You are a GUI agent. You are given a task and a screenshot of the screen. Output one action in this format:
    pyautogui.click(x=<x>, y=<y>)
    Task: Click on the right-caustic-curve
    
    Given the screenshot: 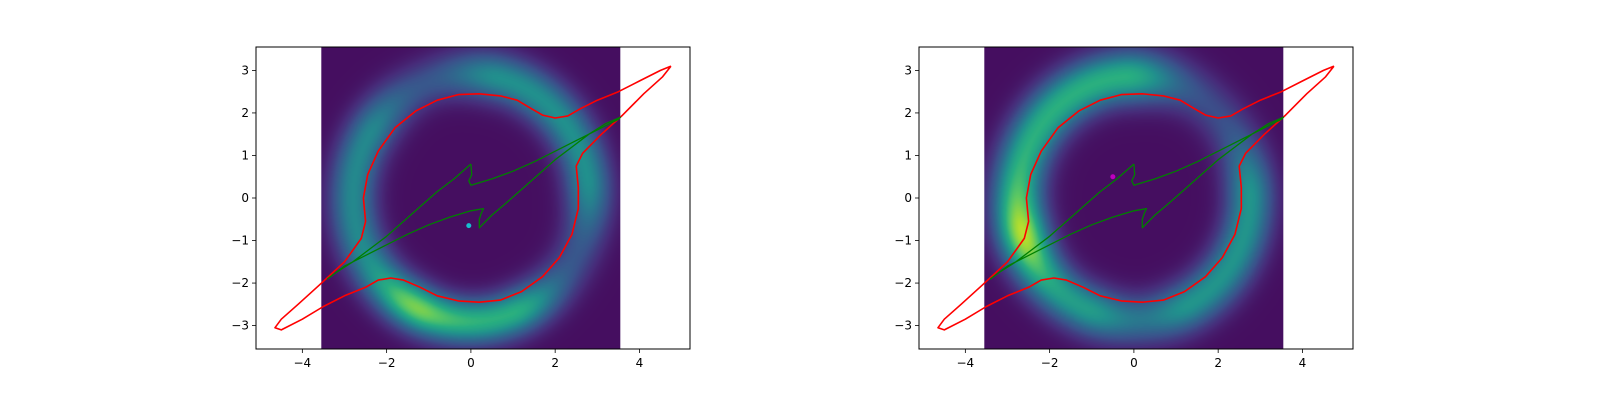 What is the action you would take?
    pyautogui.click(x=1137, y=198)
    